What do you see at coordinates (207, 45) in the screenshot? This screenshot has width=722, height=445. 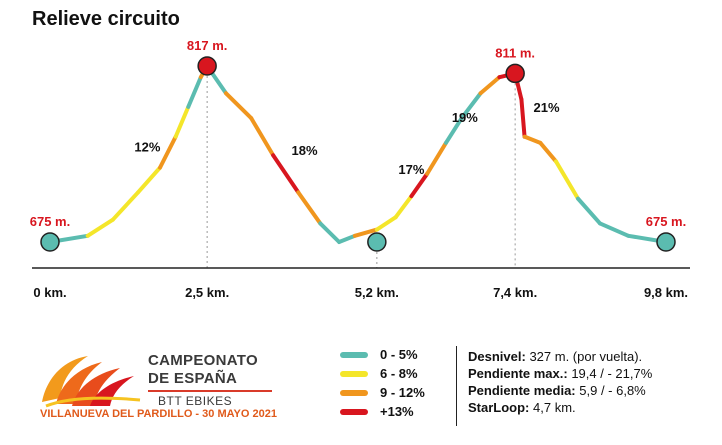 I see `elevation-label: 817 m.` at bounding box center [207, 45].